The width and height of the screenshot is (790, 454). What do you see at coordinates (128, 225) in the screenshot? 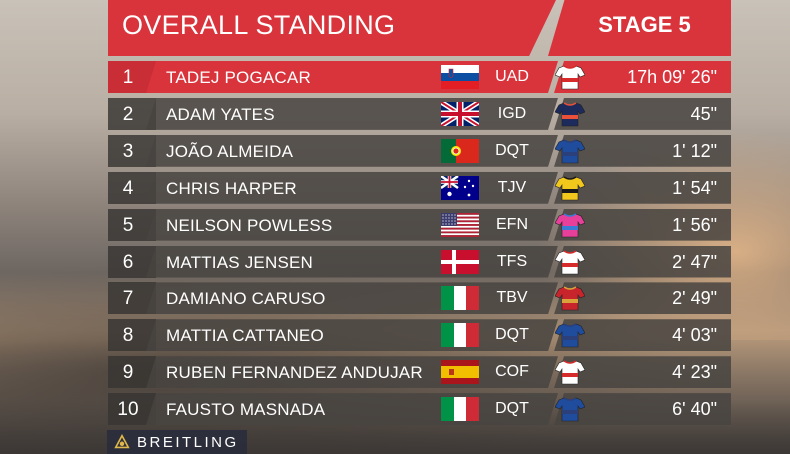
I see `rider-rank: 5` at bounding box center [128, 225].